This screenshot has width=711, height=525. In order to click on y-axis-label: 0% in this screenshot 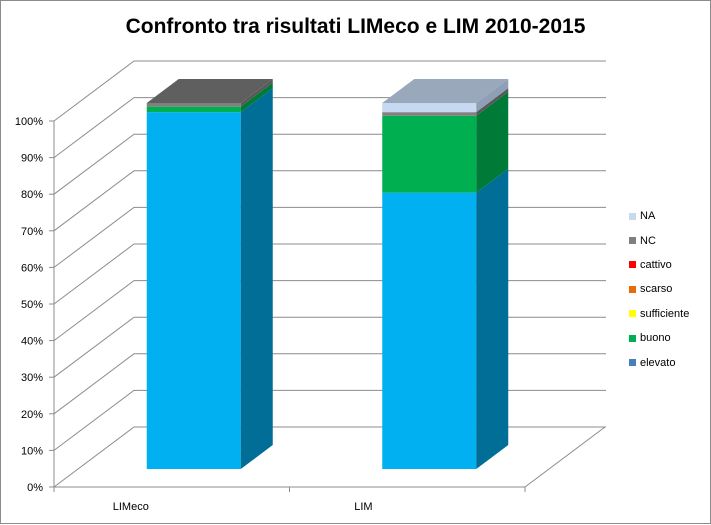, I will do `click(35, 488)`.